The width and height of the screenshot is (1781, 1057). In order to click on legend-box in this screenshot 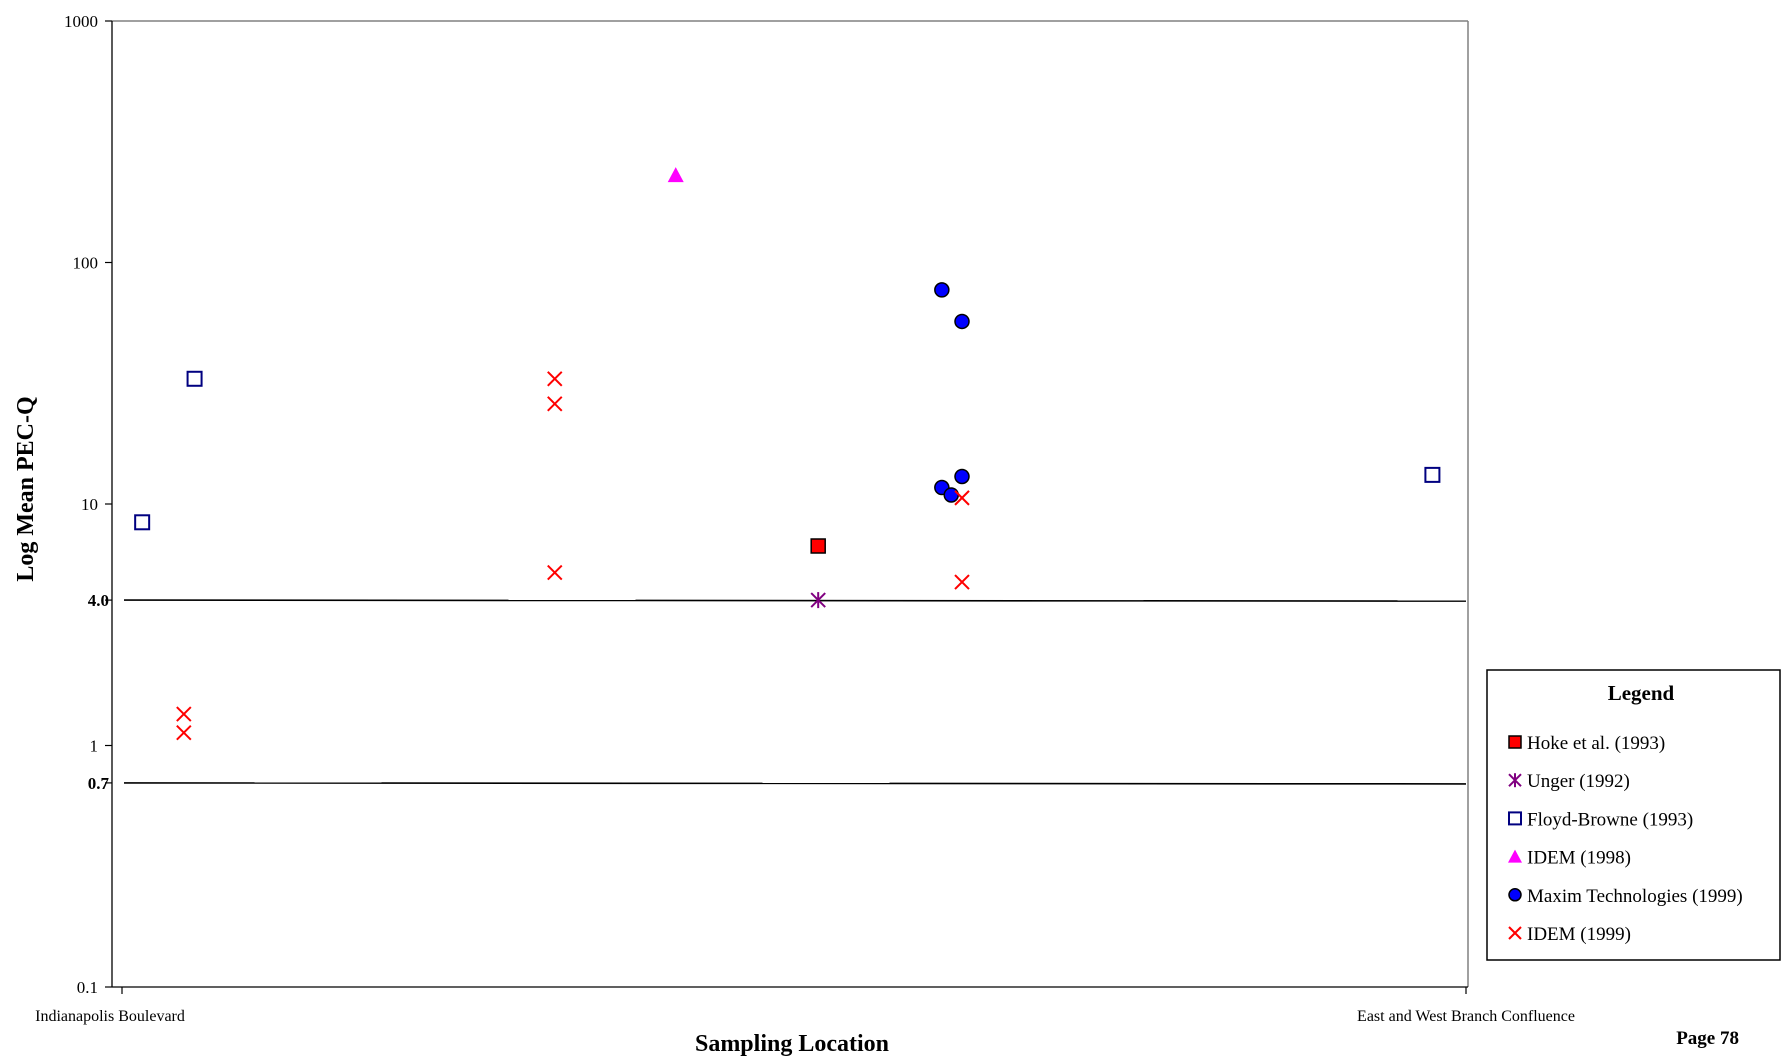, I will do `click(1633, 815)`.